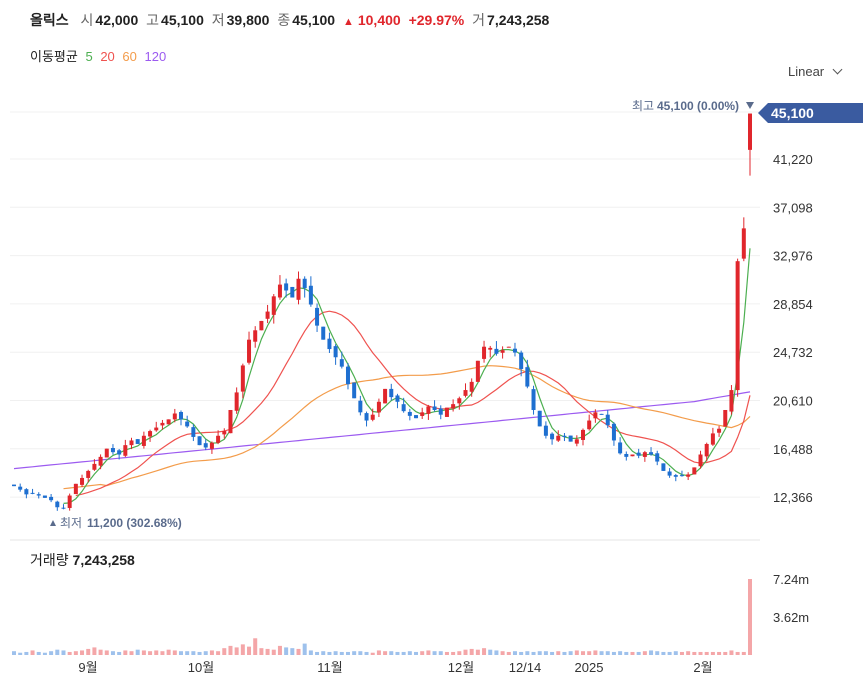 This screenshot has width=865, height=692. I want to click on high-label: 고, so click(153, 20).